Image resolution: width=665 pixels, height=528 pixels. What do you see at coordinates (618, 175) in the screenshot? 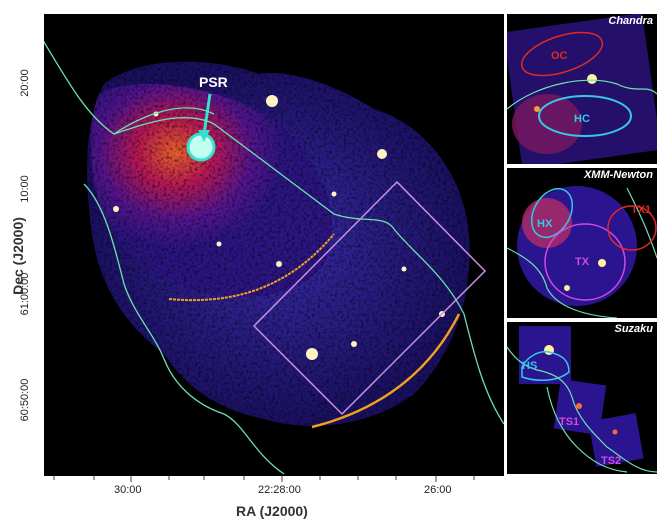
I see `inset-title: XMM-Newton` at bounding box center [618, 175].